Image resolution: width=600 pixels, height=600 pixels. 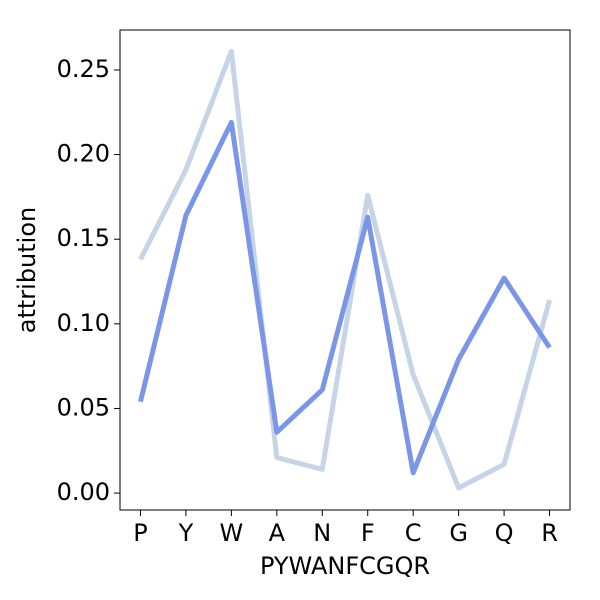 What do you see at coordinates (83, 323) in the screenshot?
I see `y-tick-label: 0.10` at bounding box center [83, 323].